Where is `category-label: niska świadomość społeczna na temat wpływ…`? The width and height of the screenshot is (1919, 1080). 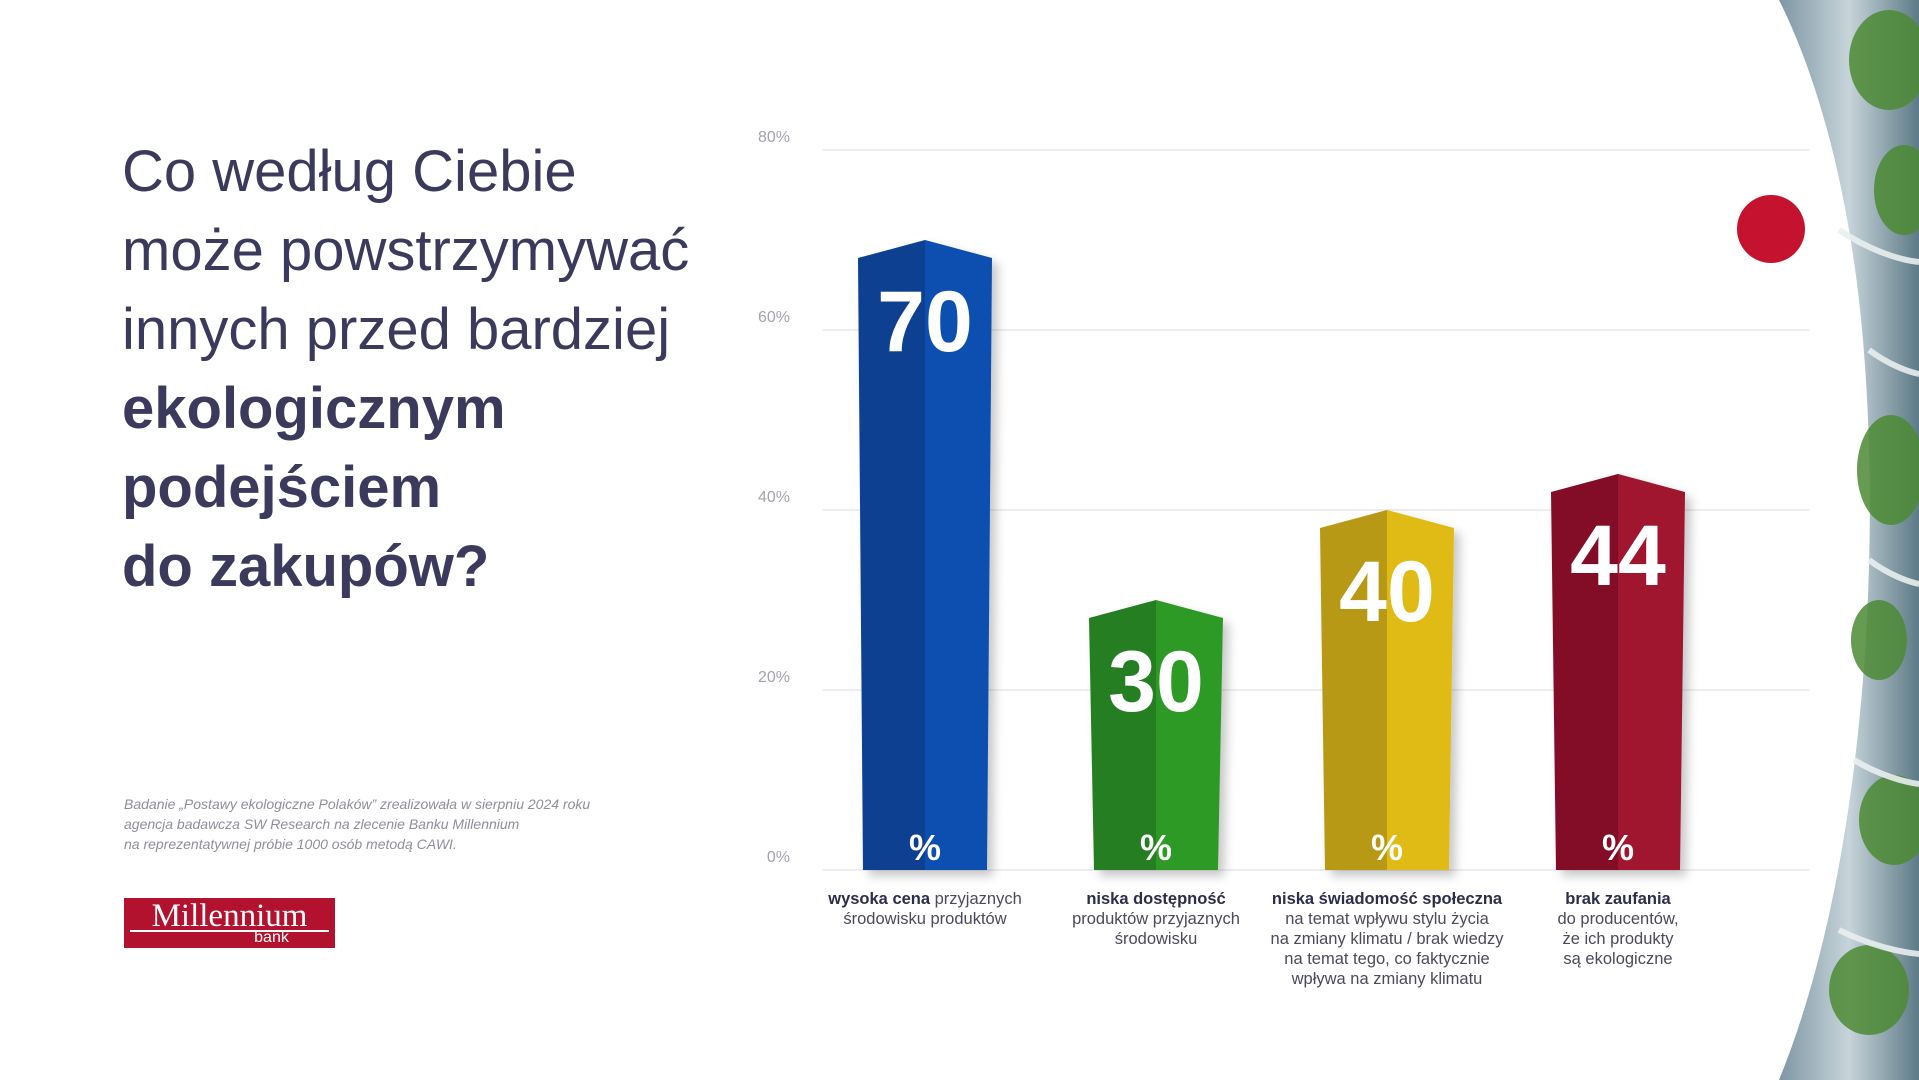
category-label: niska świadomość społeczna na temat wpływ… is located at coordinates (1387, 939).